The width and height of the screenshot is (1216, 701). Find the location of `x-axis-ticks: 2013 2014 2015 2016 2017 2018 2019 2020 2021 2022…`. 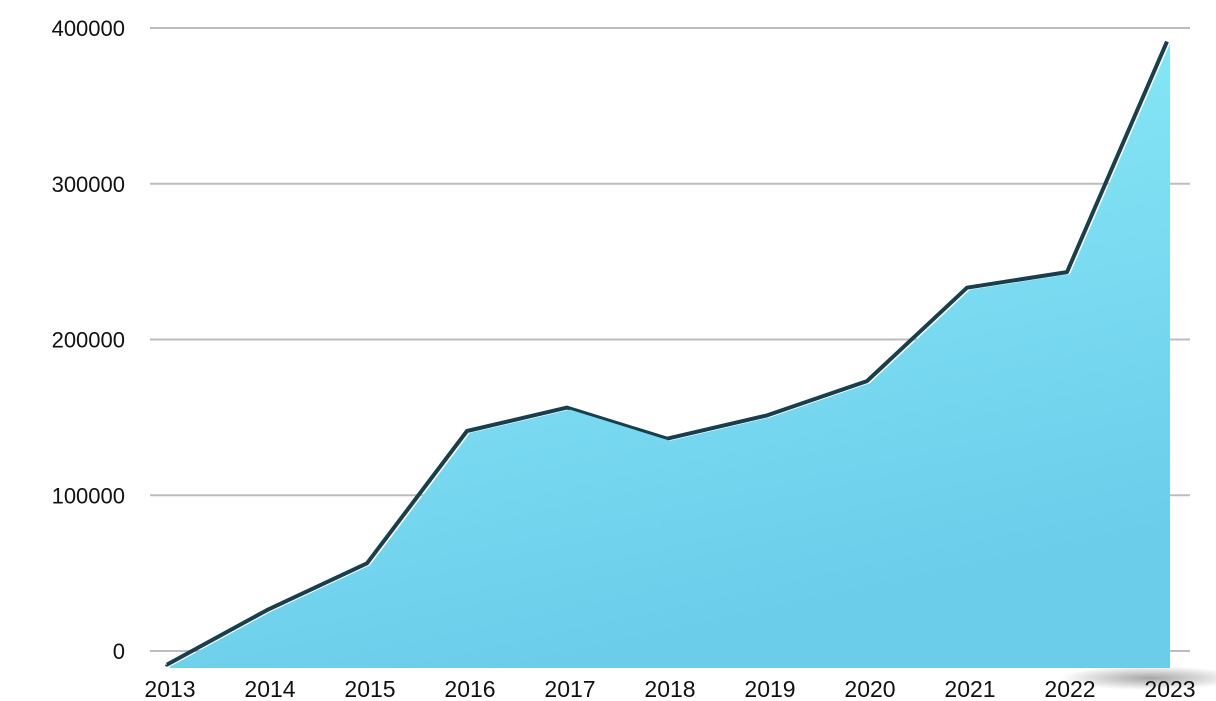

x-axis-ticks: 2013 2014 2015 2016 2017 2018 2019 2020 2021 2022… is located at coordinates (669, 688).